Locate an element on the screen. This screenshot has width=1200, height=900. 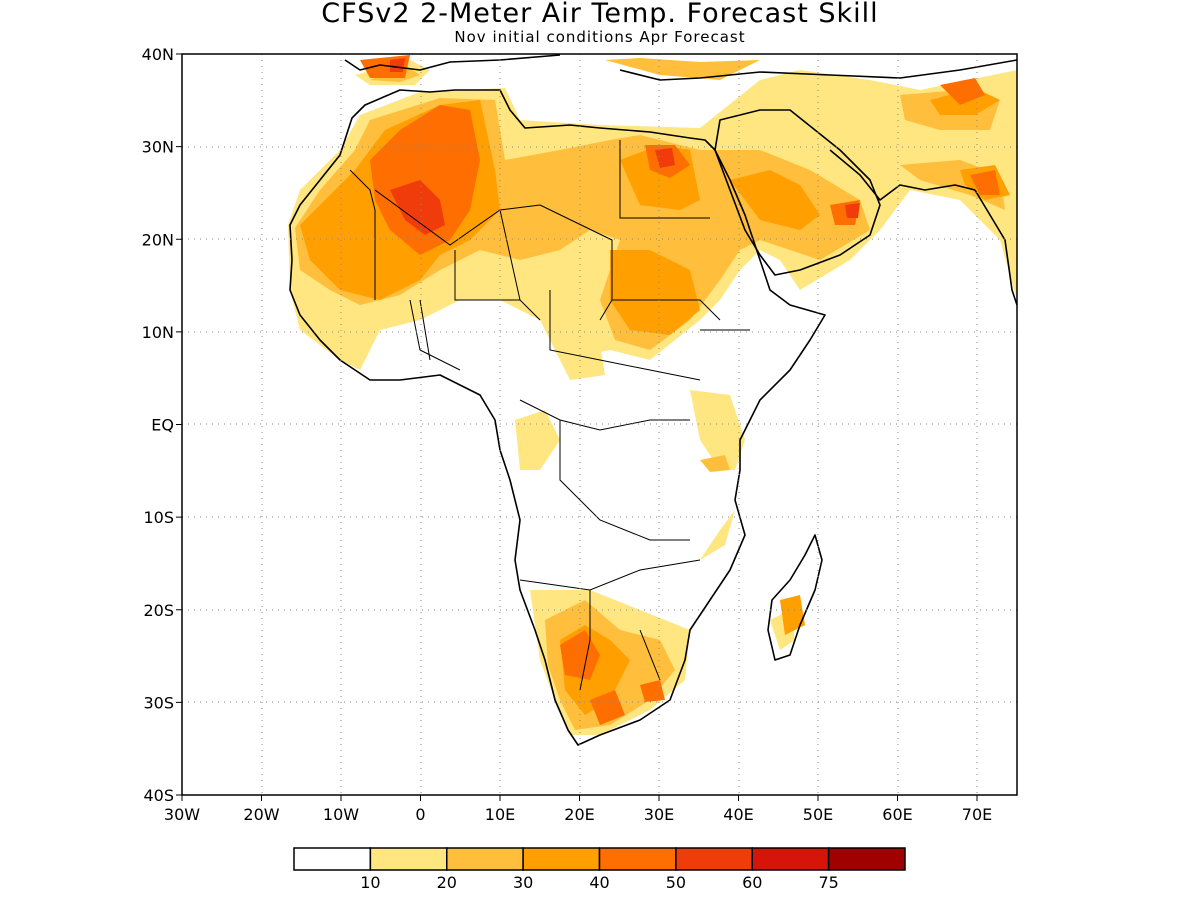
lon-label: 30E is located at coordinates (659, 814).